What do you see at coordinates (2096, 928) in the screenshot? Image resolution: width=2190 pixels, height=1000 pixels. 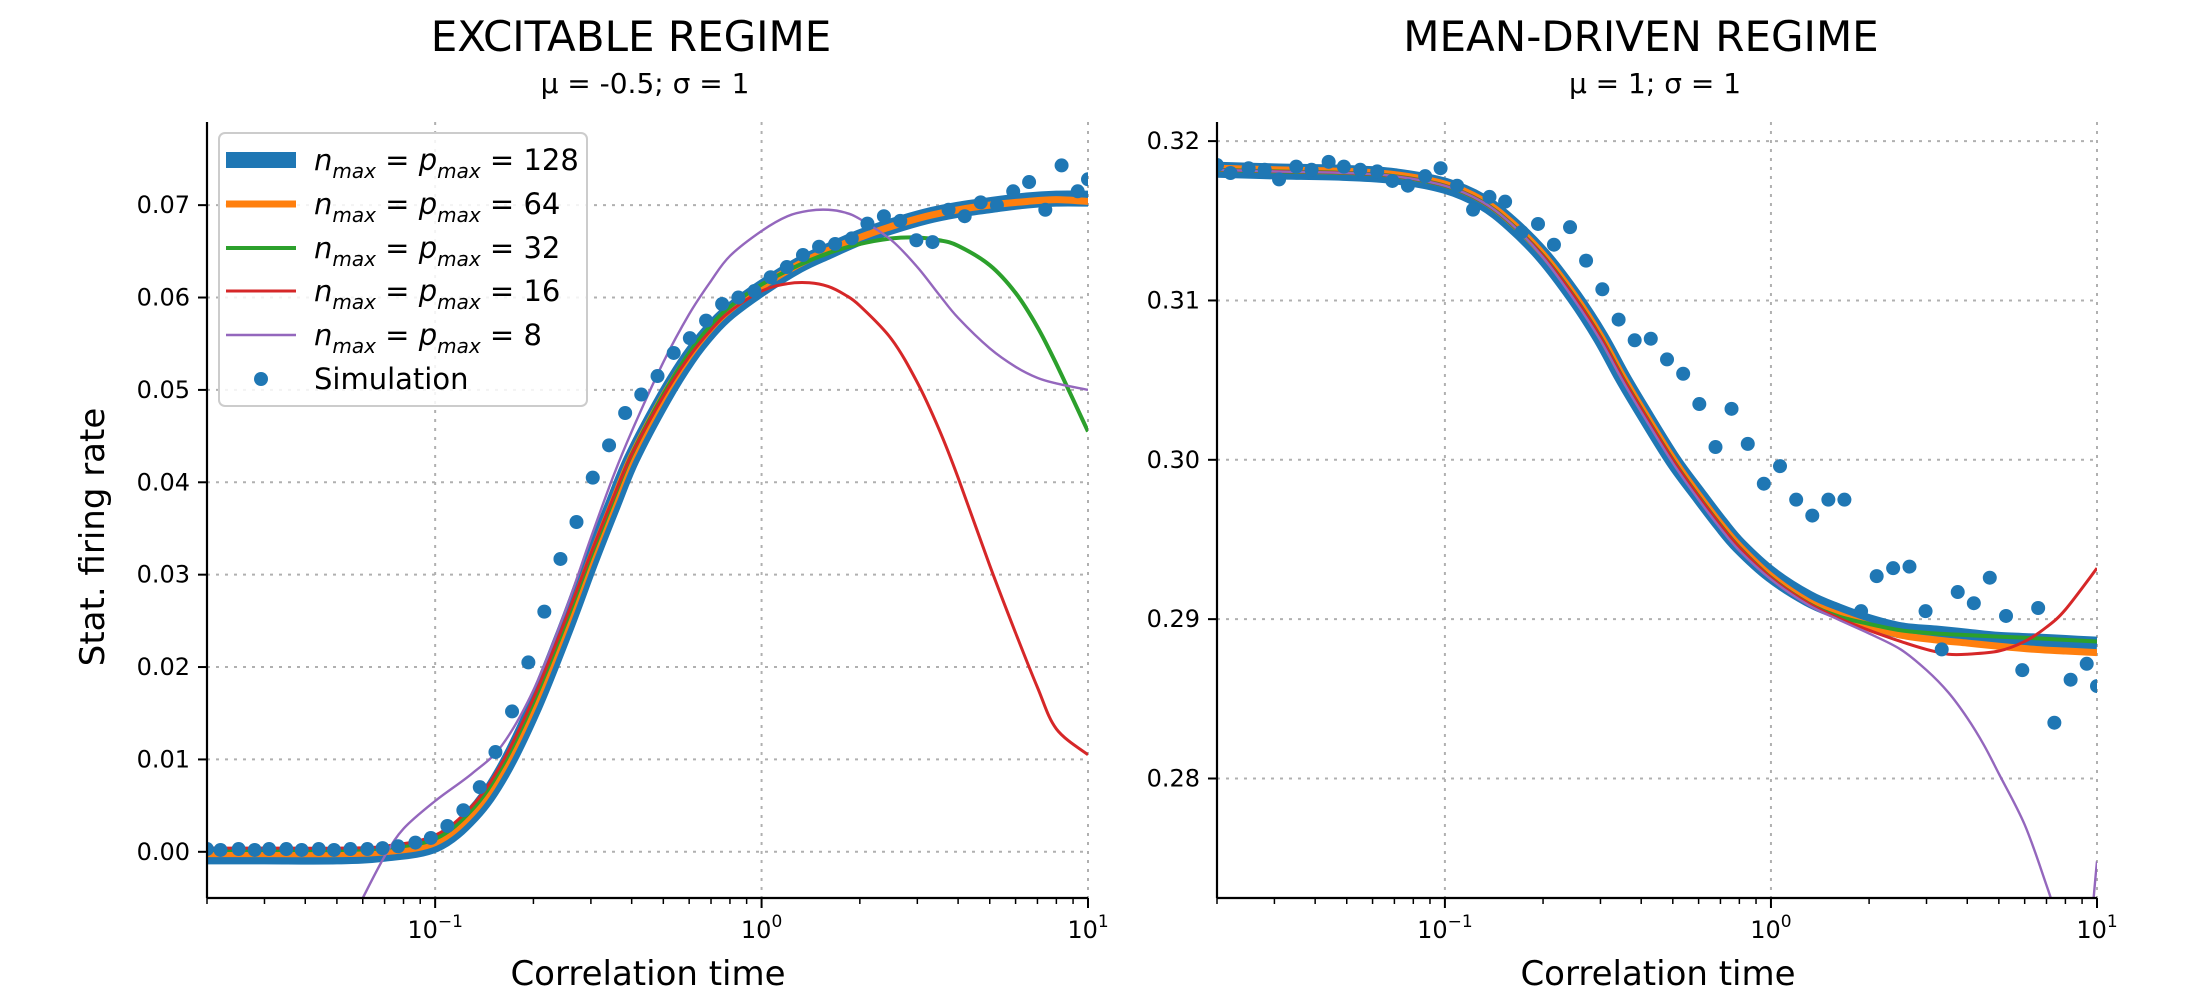 I see `right-x-tick-label: 10¹` at bounding box center [2096, 928].